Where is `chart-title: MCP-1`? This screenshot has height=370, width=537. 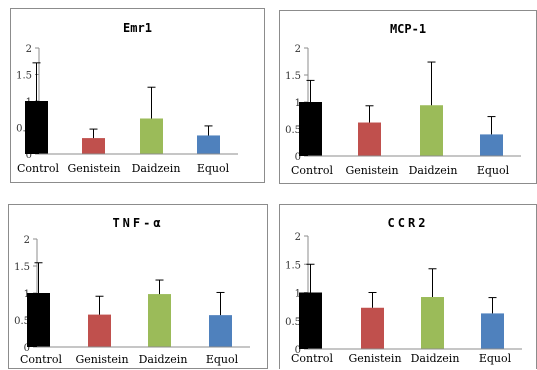
chart-title: MCP-1 is located at coordinates (408, 29).